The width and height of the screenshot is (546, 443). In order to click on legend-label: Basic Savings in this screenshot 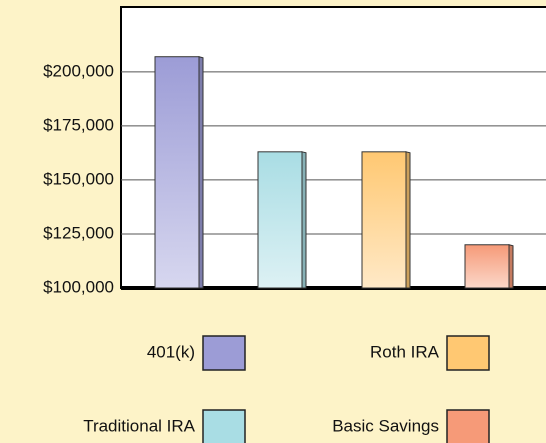, I will do `click(385, 425)`.